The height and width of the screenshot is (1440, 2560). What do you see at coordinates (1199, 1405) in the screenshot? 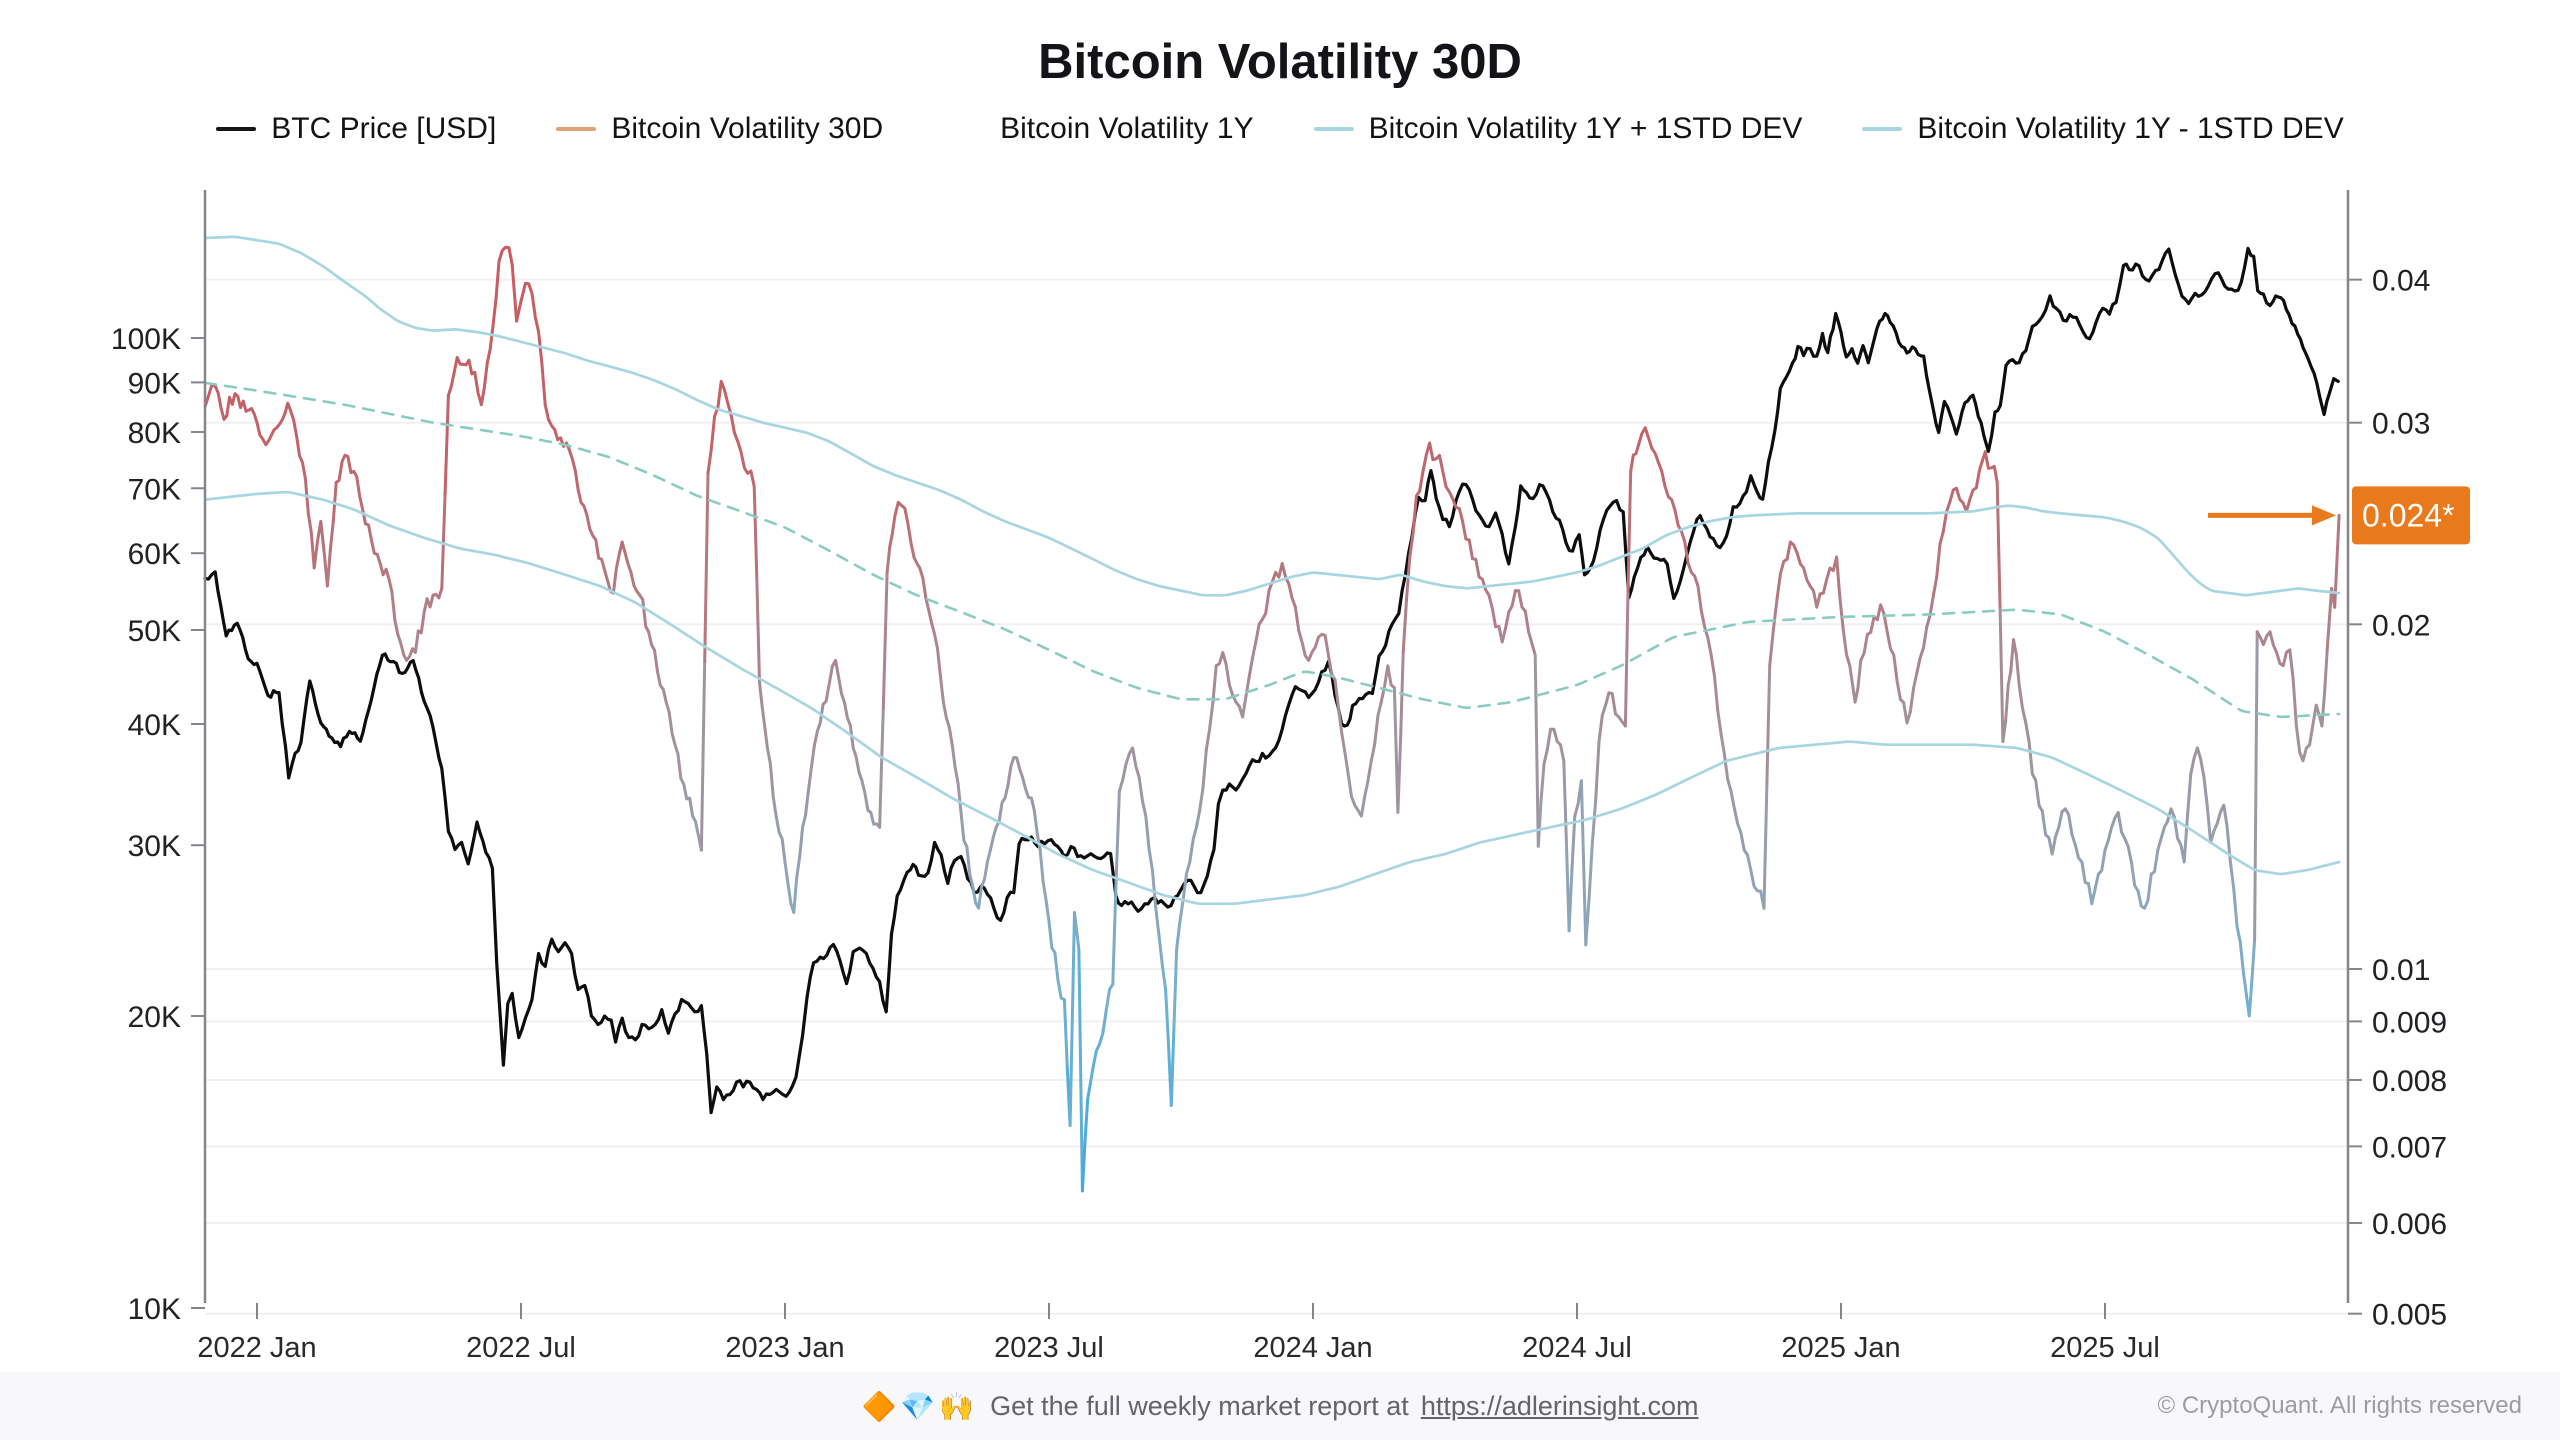
I see `footer-text: Get the full weekly market report at` at bounding box center [1199, 1405].